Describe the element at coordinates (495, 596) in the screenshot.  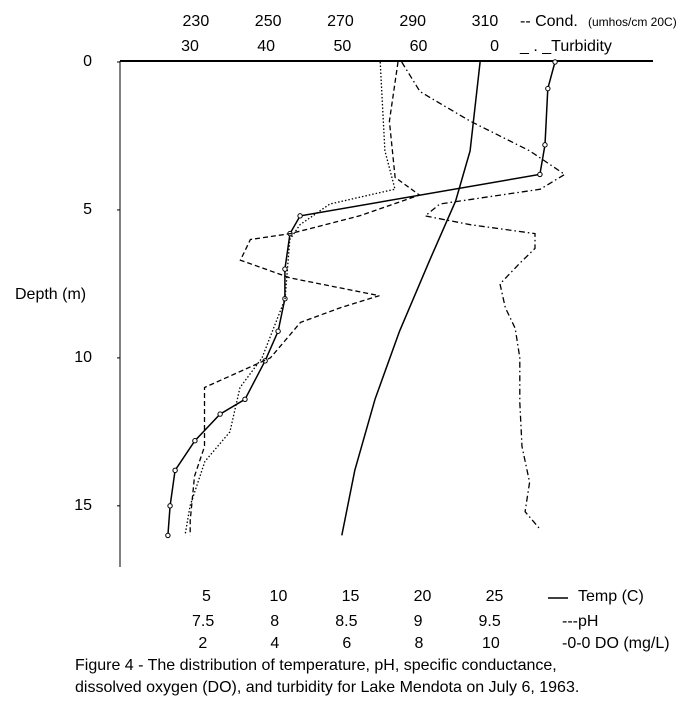
I see `x-tick-label: 25` at that location.